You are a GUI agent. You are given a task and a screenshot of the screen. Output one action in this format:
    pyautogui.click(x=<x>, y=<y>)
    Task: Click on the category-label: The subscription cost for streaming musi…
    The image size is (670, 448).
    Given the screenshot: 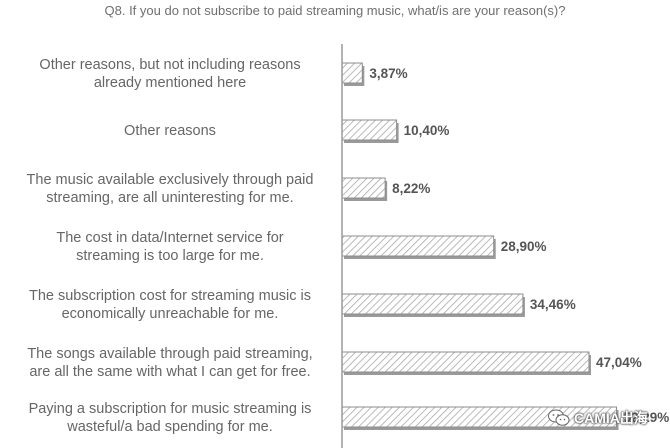 What is the action you would take?
    pyautogui.click(x=170, y=296)
    